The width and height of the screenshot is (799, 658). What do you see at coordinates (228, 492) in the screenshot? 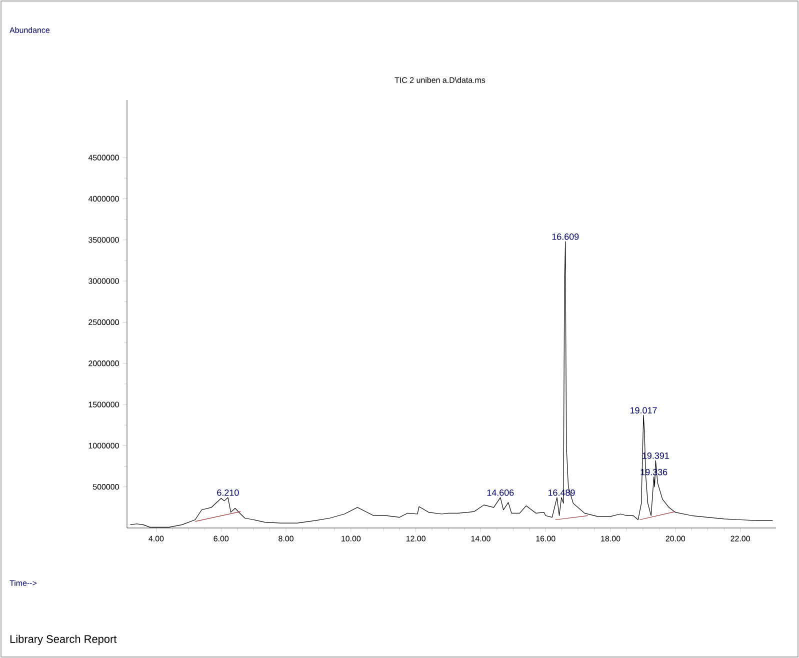
I see `annotation: 6.210` at bounding box center [228, 492].